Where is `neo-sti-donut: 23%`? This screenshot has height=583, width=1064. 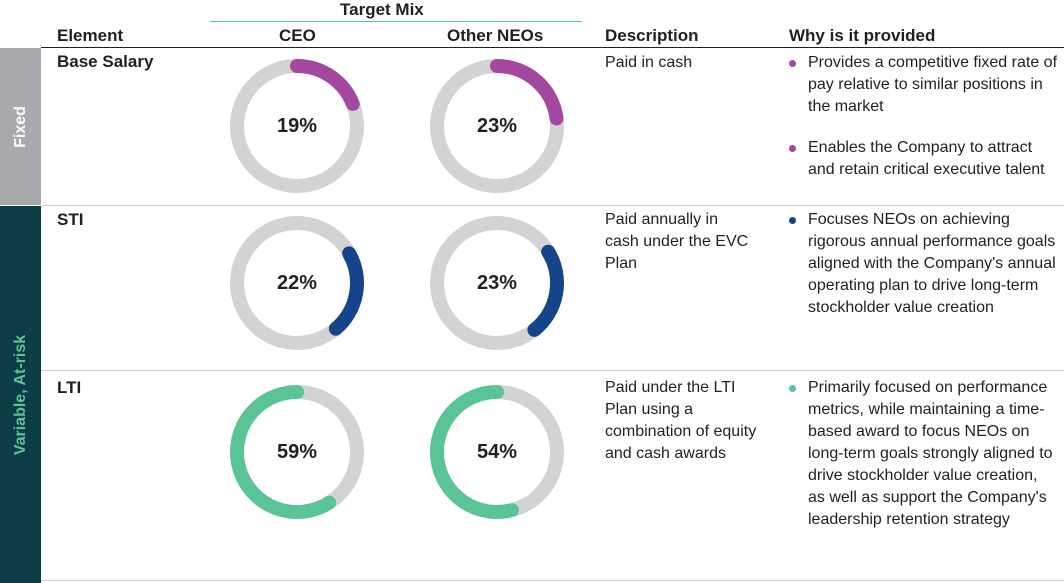 neo-sti-donut: 23% is located at coordinates (497, 283).